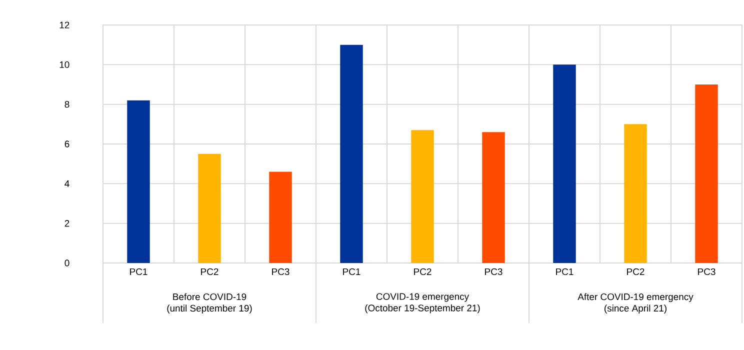 This screenshot has width=744, height=350. Describe the element at coordinates (65, 64) in the screenshot. I see `y-tick-label: 10` at that location.